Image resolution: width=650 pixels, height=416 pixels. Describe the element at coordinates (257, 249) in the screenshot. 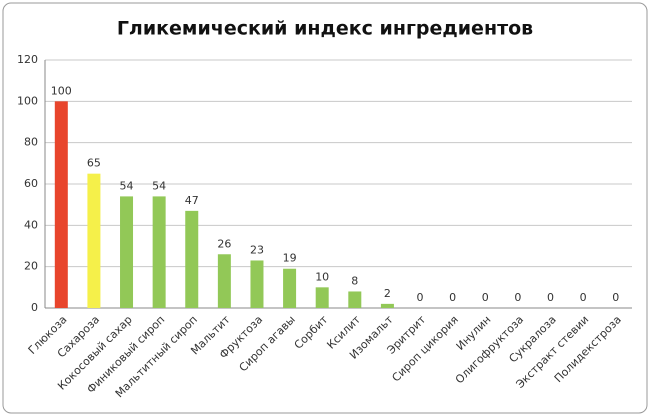

I see `value-label: 23` at that location.